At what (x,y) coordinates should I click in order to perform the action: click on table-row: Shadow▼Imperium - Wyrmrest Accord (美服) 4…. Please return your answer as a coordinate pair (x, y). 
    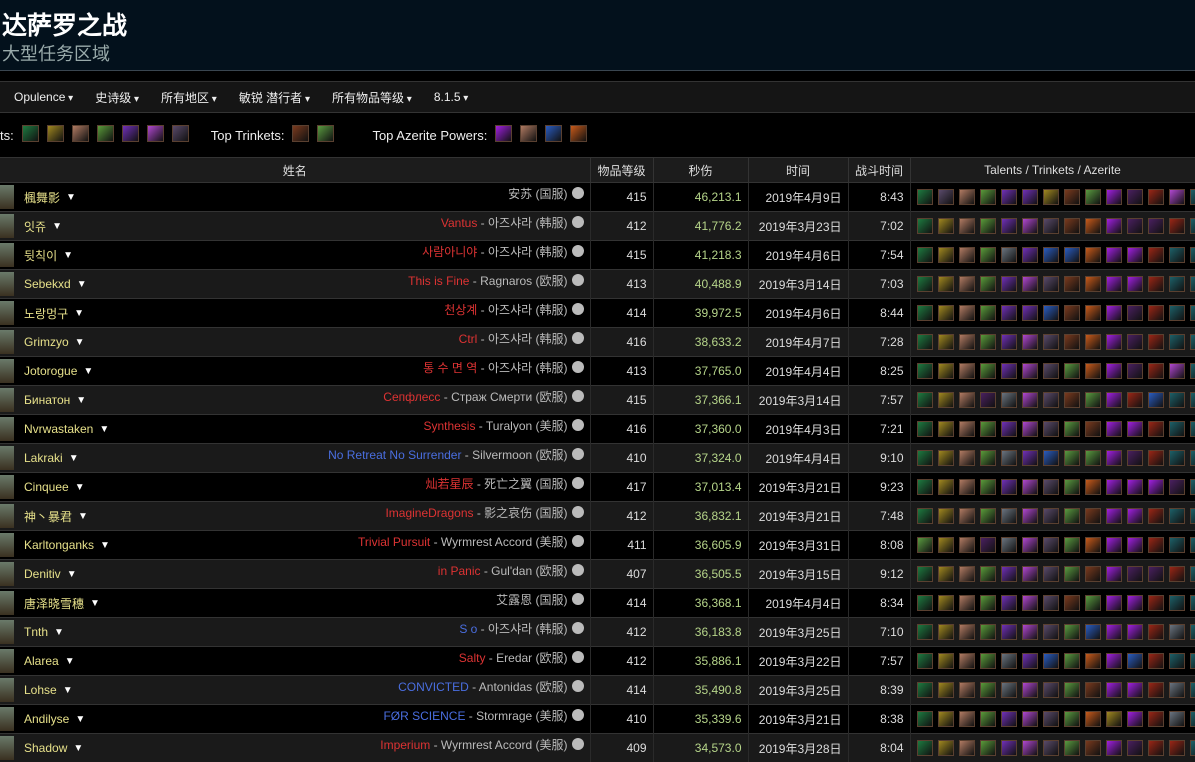
    Looking at the image, I should click on (597, 748).